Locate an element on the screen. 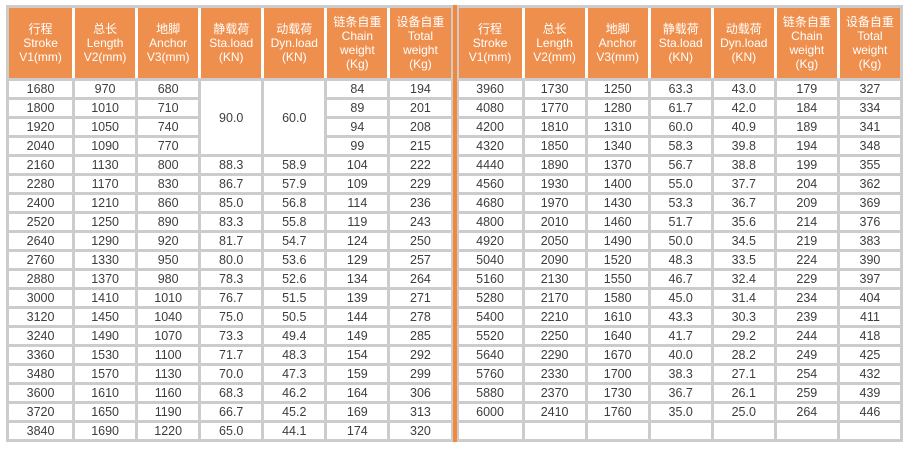 This screenshot has height=450, width=909. table-cell: 1610 is located at coordinates (616, 315).